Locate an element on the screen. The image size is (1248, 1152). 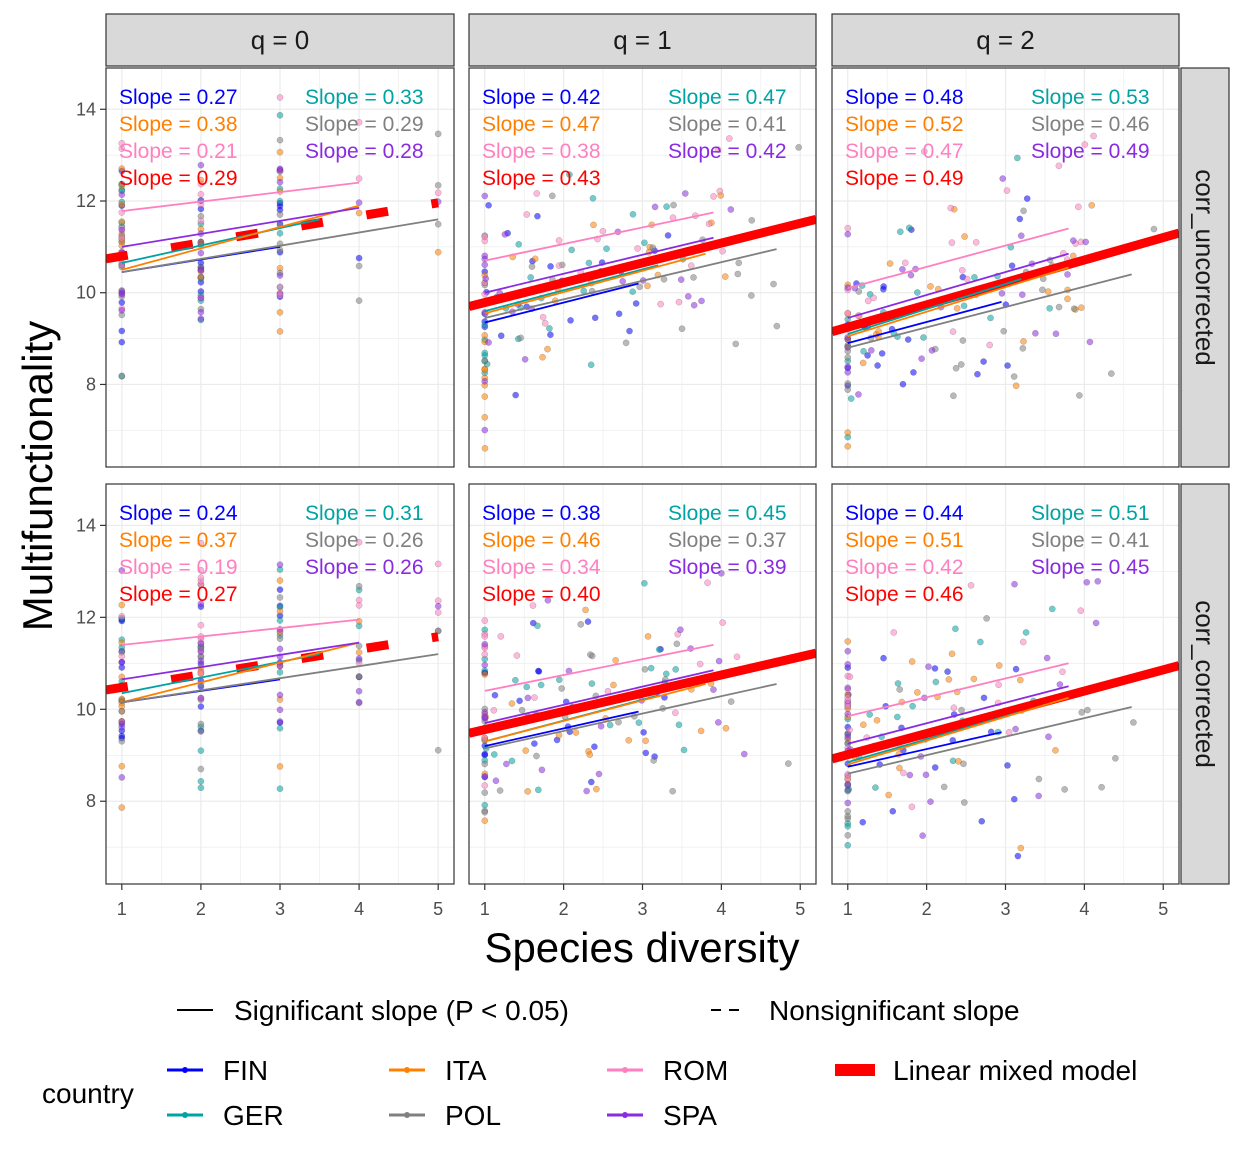
slope-label: Slope = 0.28 is located at coordinates (364, 151).